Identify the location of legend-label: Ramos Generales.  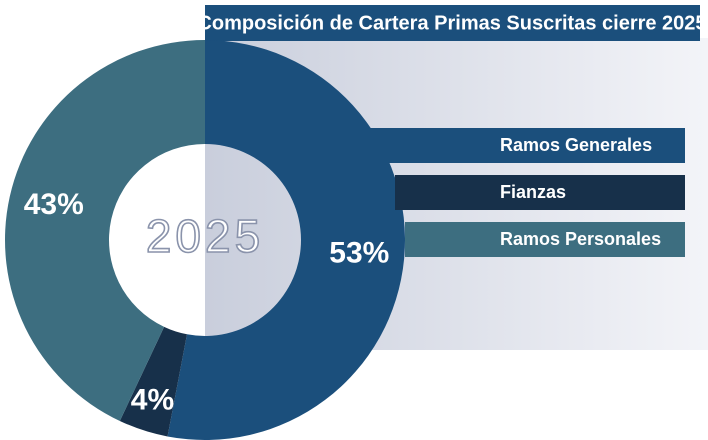
(576, 145).